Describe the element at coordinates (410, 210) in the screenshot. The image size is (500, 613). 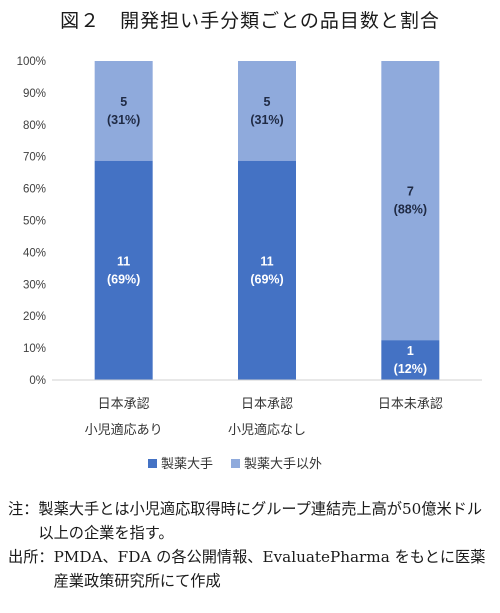
I see `data-label: (88%)` at that location.